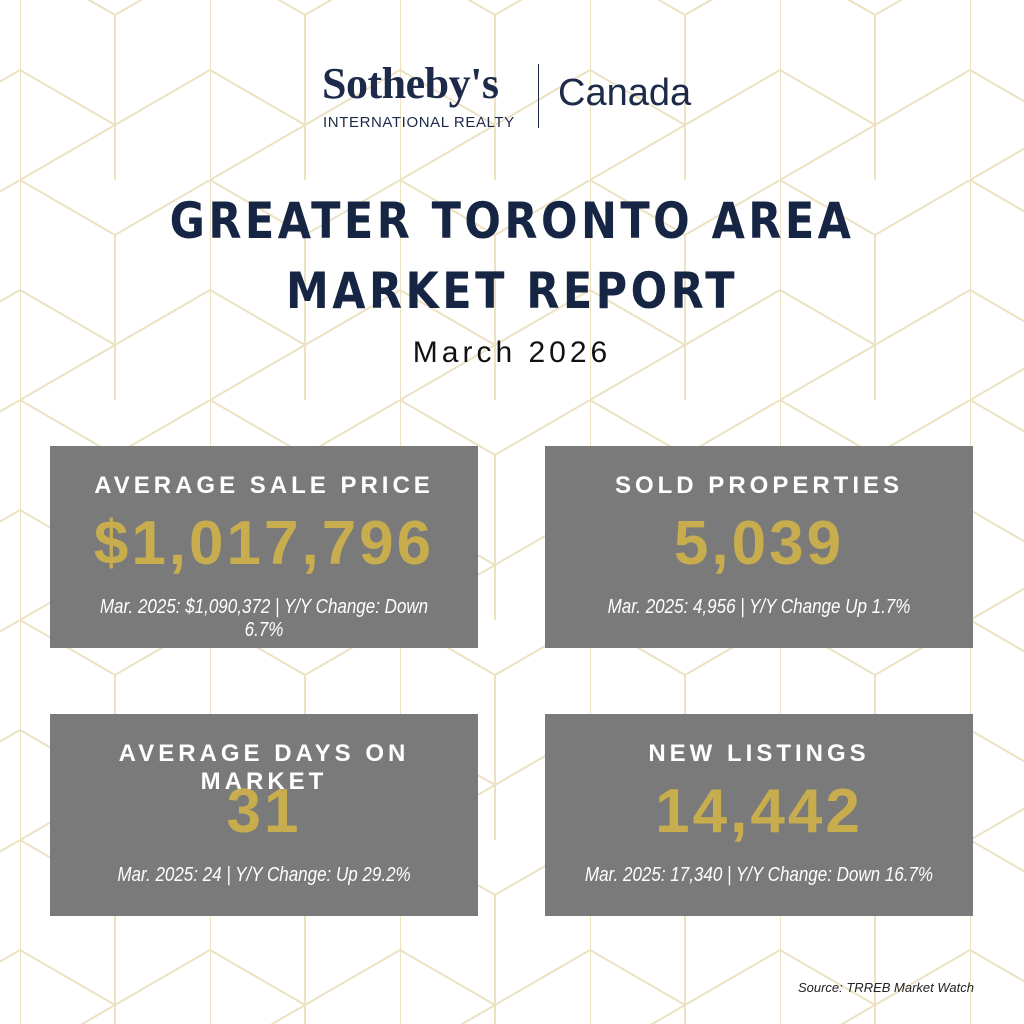 The width and height of the screenshot is (1024, 1024). What do you see at coordinates (512, 291) in the screenshot?
I see `title-line: MARKET REPORT` at bounding box center [512, 291].